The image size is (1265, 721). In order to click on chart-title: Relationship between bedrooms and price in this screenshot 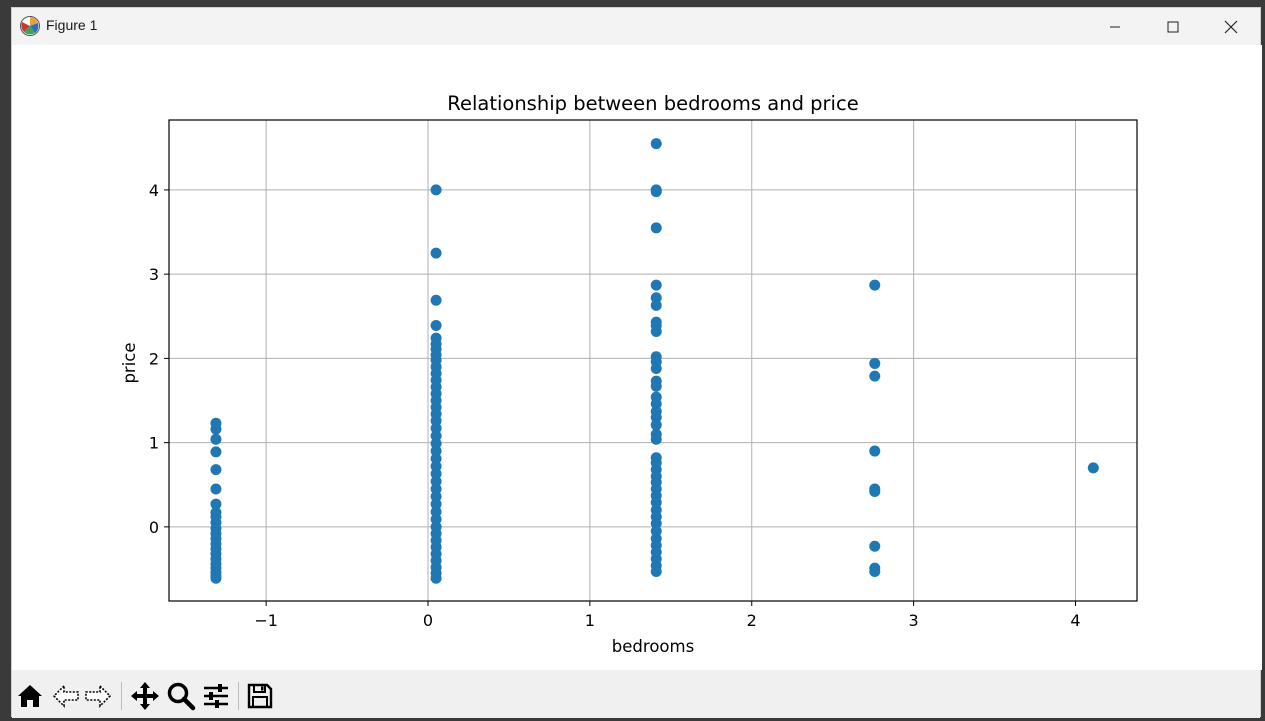, I will do `click(652, 103)`.